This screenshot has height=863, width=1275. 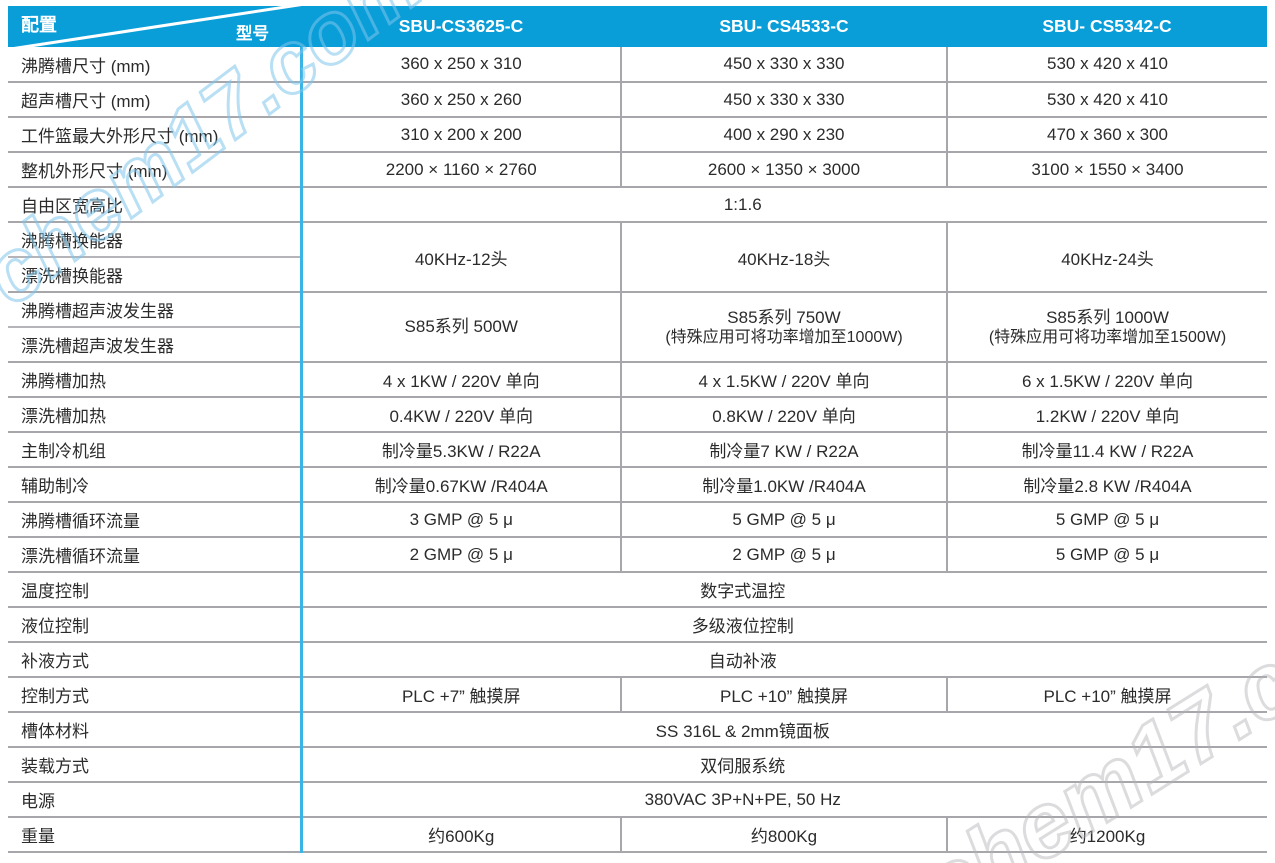 What do you see at coordinates (252, 34) in the screenshot?
I see `corner-label-model: 型号` at bounding box center [252, 34].